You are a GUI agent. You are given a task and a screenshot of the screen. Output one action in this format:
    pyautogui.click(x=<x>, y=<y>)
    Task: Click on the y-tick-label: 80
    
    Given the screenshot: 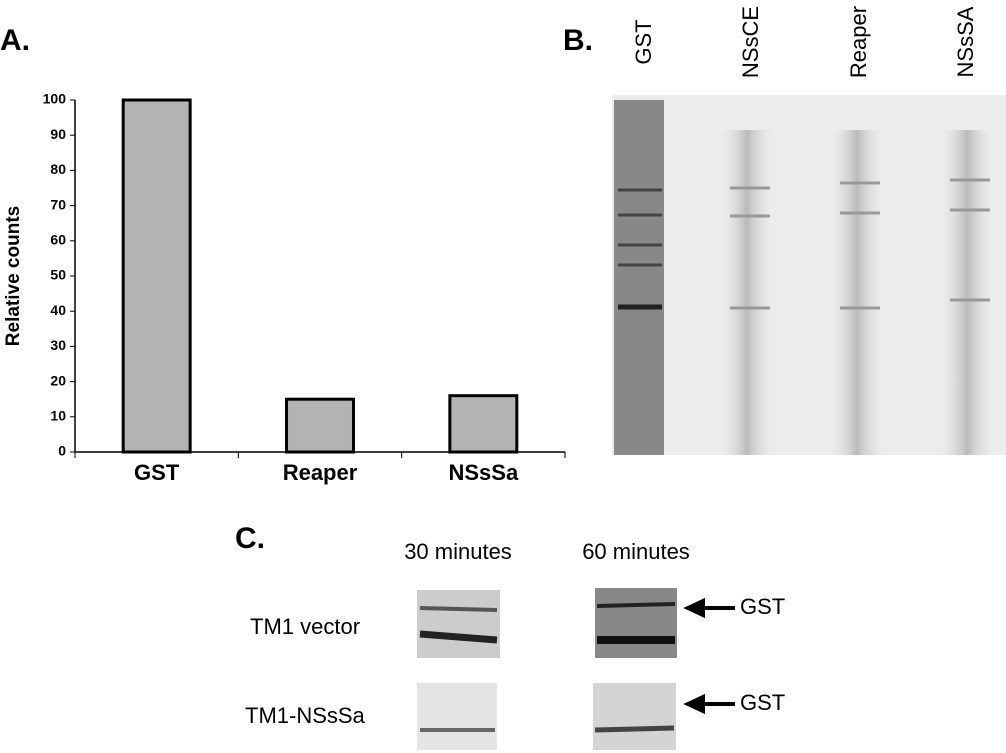 What is the action you would take?
    pyautogui.click(x=58, y=169)
    